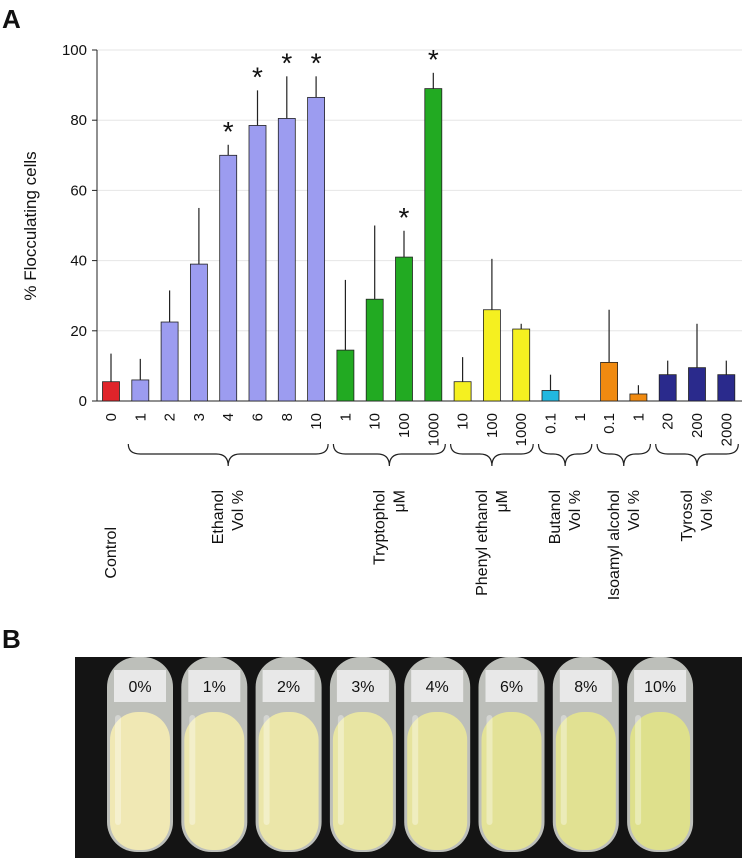 This screenshot has height=858, width=750. What do you see at coordinates (726, 429) in the screenshot?
I see `x-tick-label: 2000` at bounding box center [726, 429].